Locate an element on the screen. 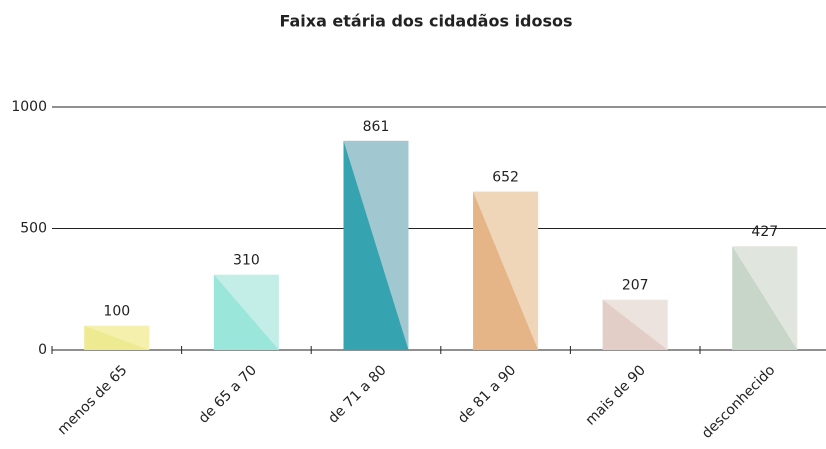  chart-title: Faixa etária dos cidadãos idosos is located at coordinates (425, 21).